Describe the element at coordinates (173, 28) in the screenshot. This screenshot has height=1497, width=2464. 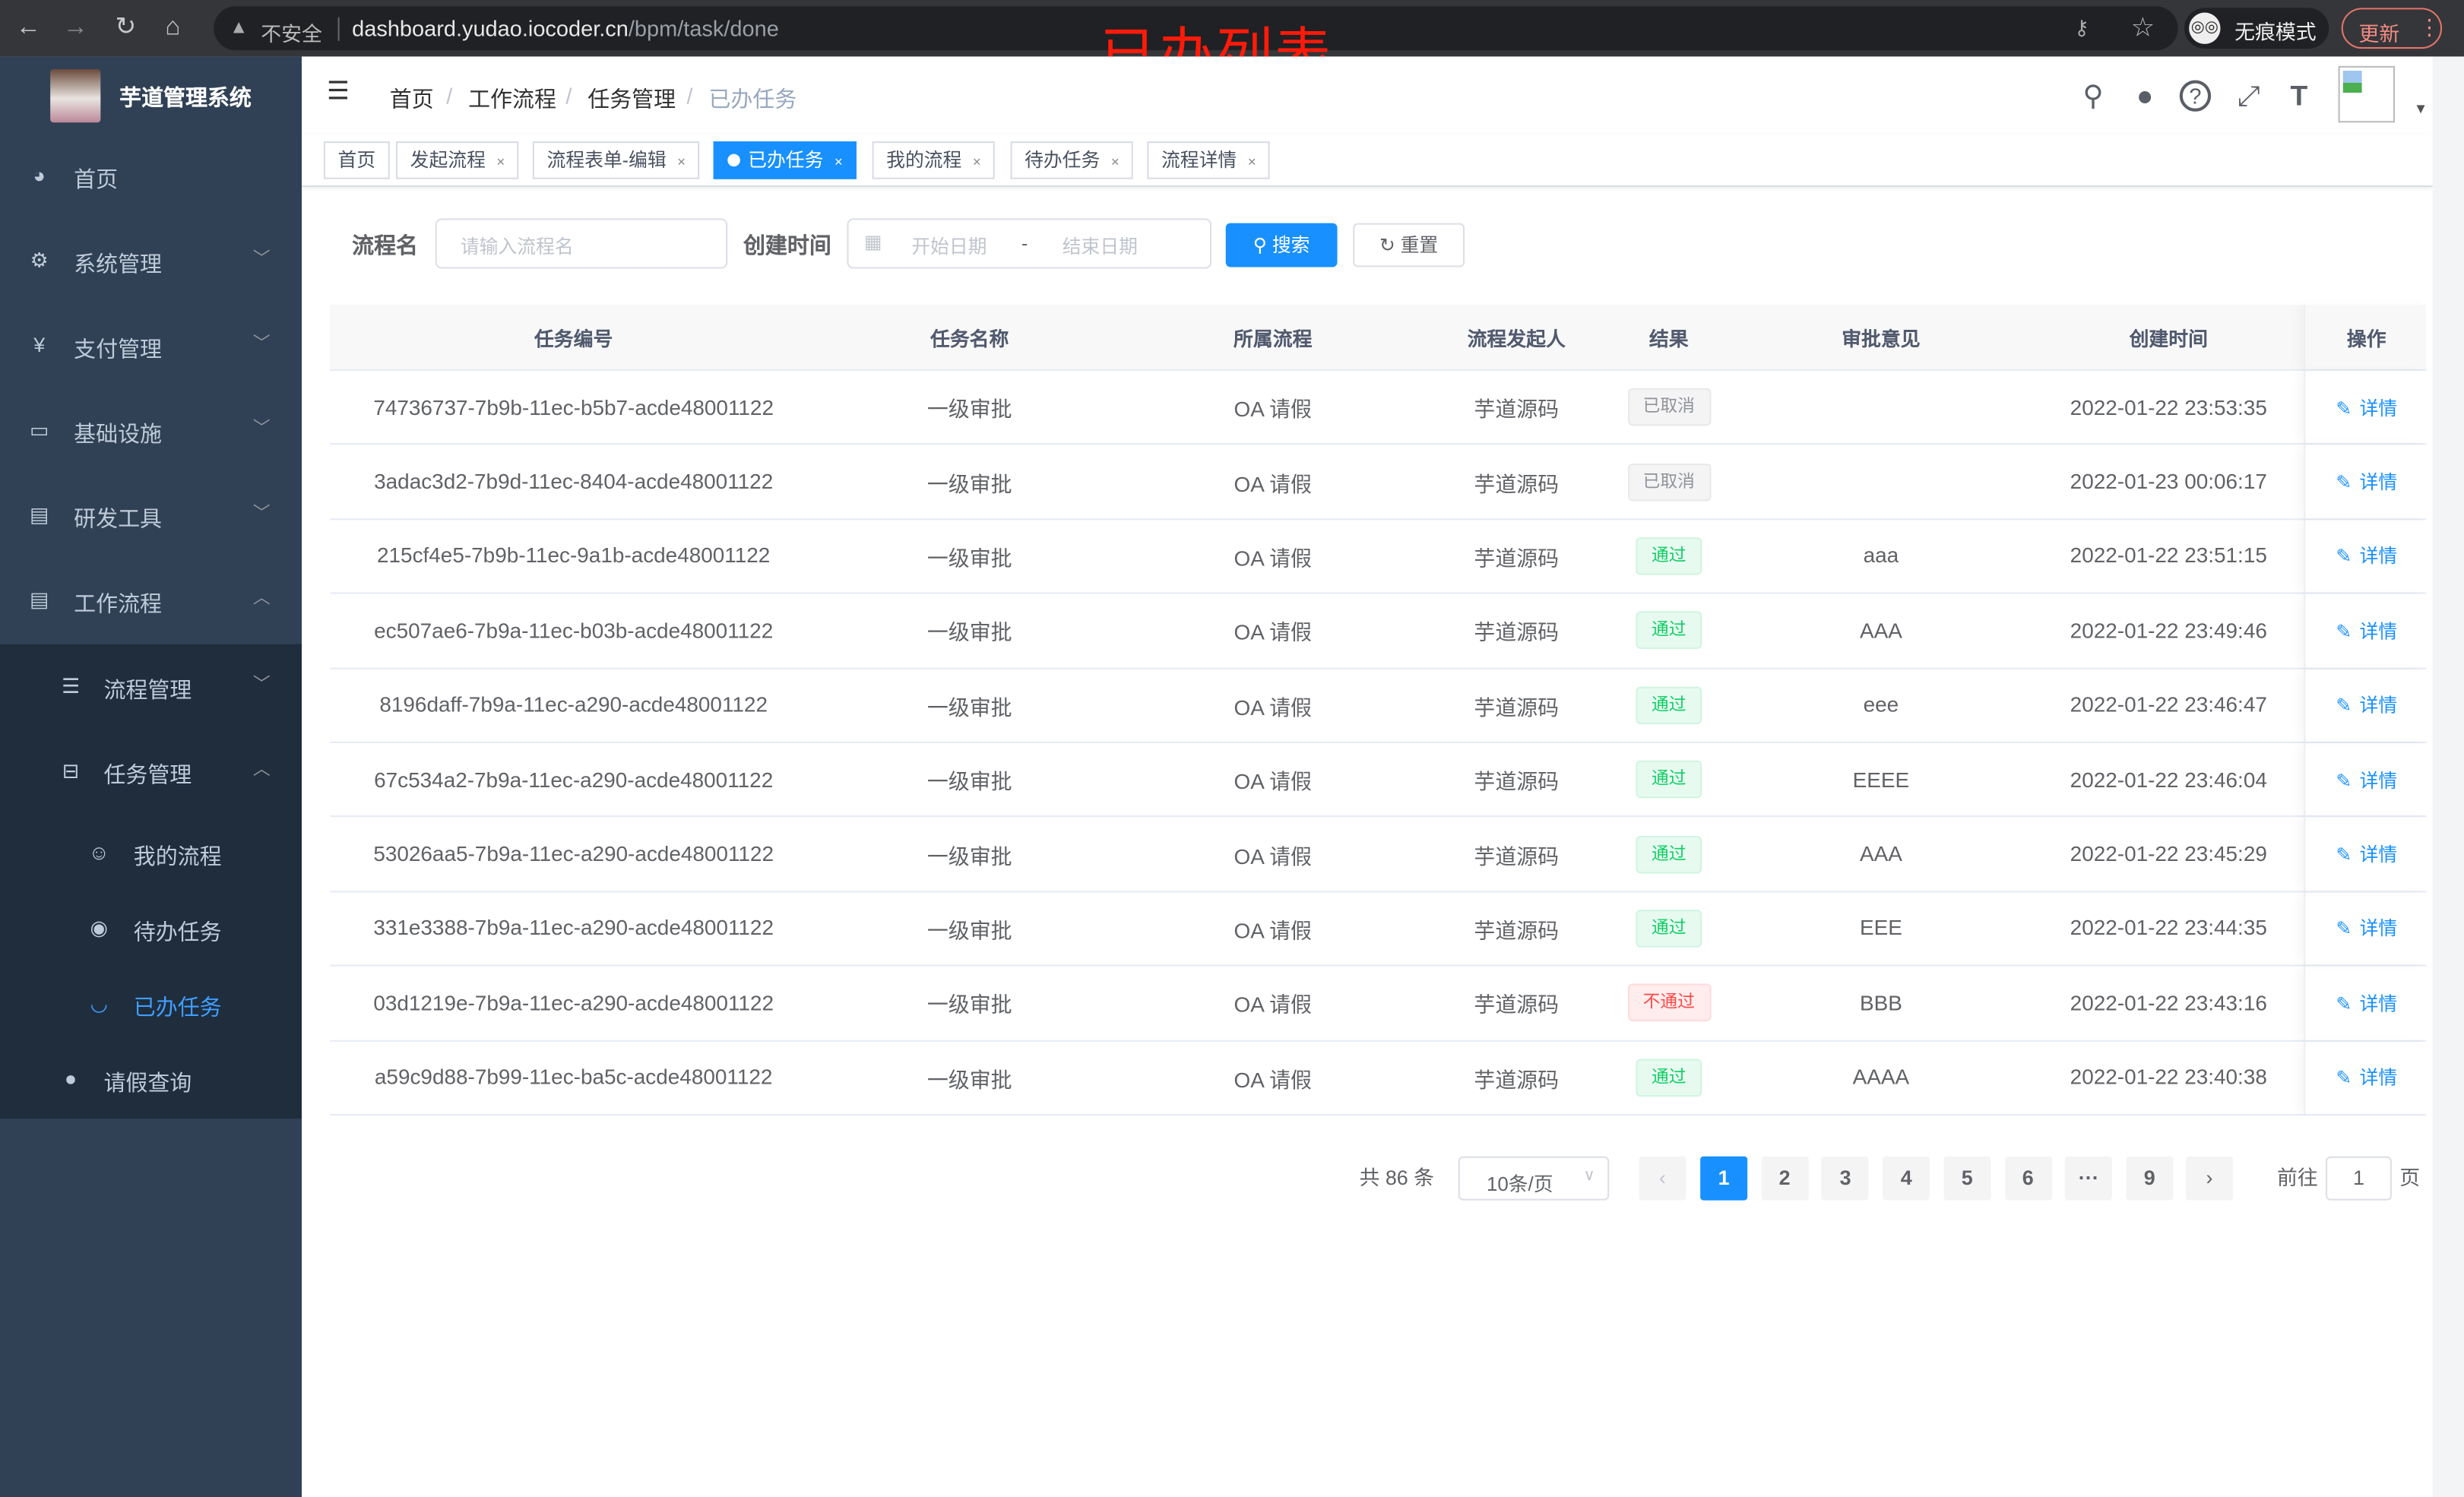
I see `home-icon: ⌂` at that location.